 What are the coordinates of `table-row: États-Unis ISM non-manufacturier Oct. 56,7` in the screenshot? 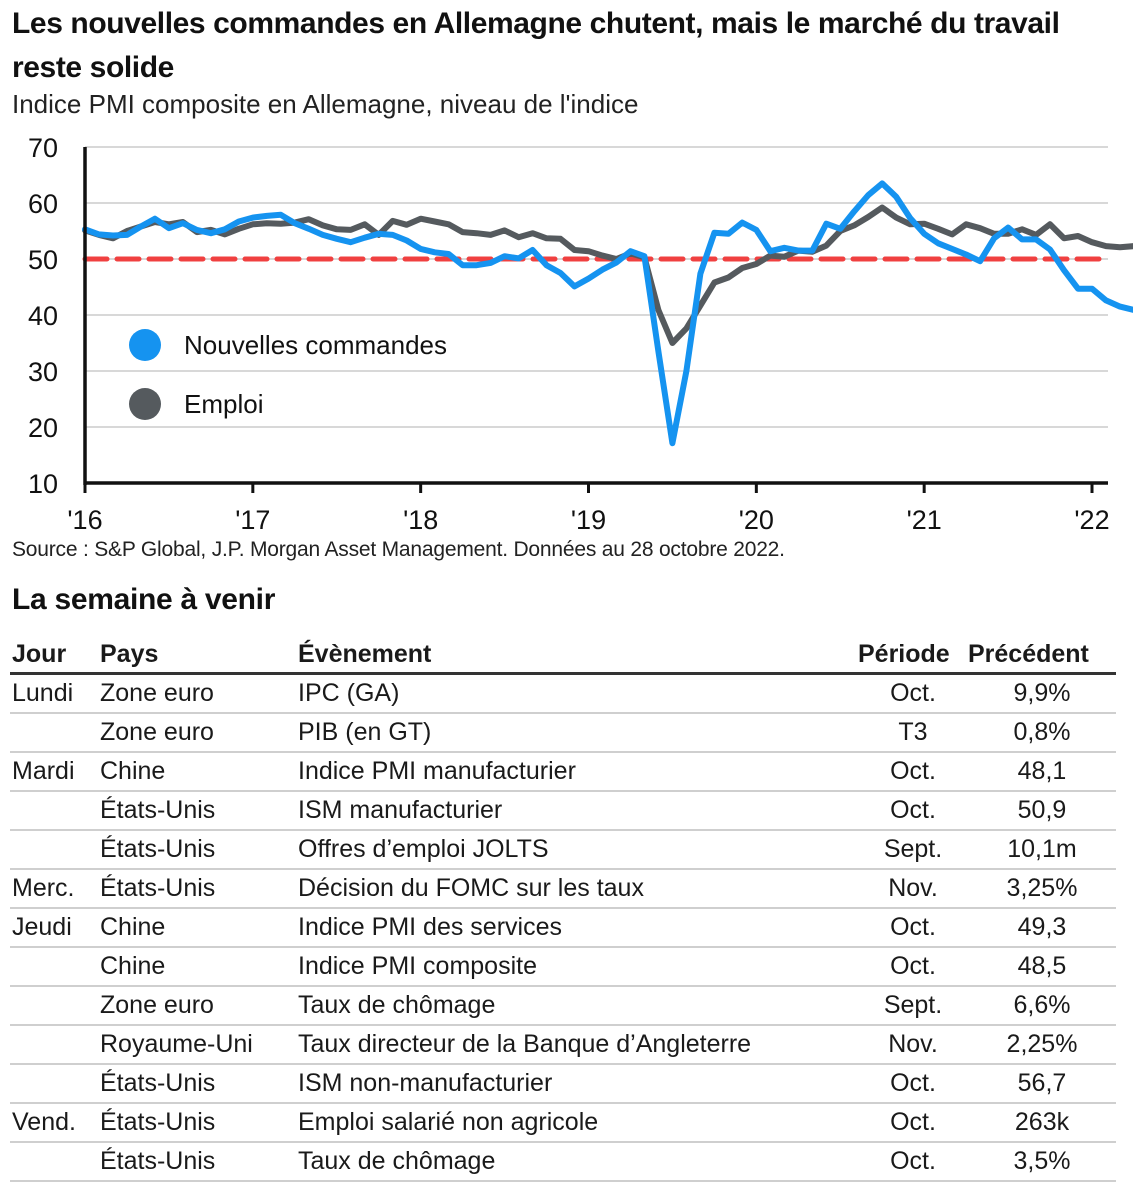 It's located at (563, 1084).